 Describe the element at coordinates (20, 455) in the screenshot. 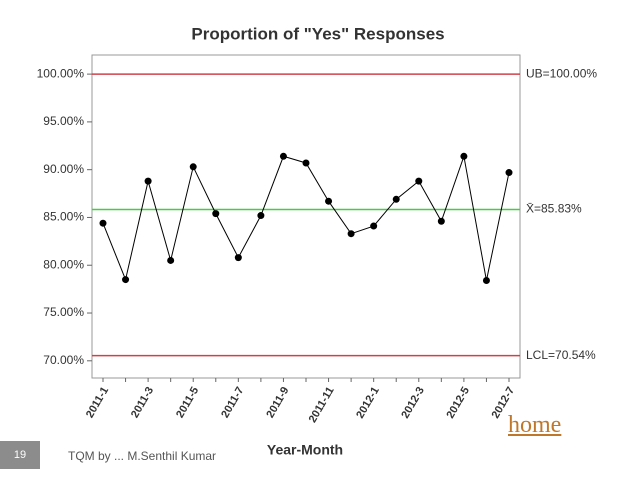

I see `page-number: 19` at that location.